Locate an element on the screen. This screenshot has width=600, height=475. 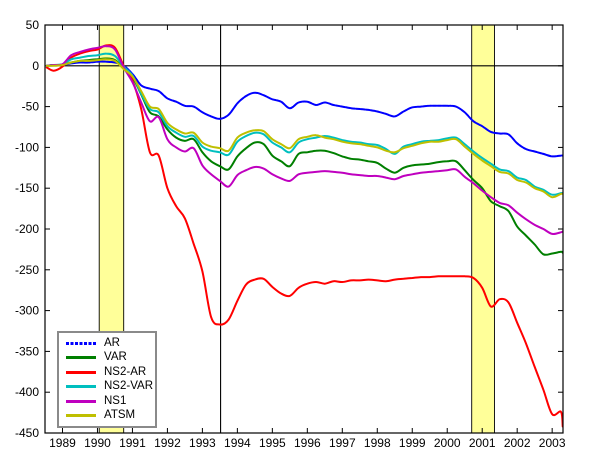
y-axis-tick-label: 0 is located at coordinates (35, 66).